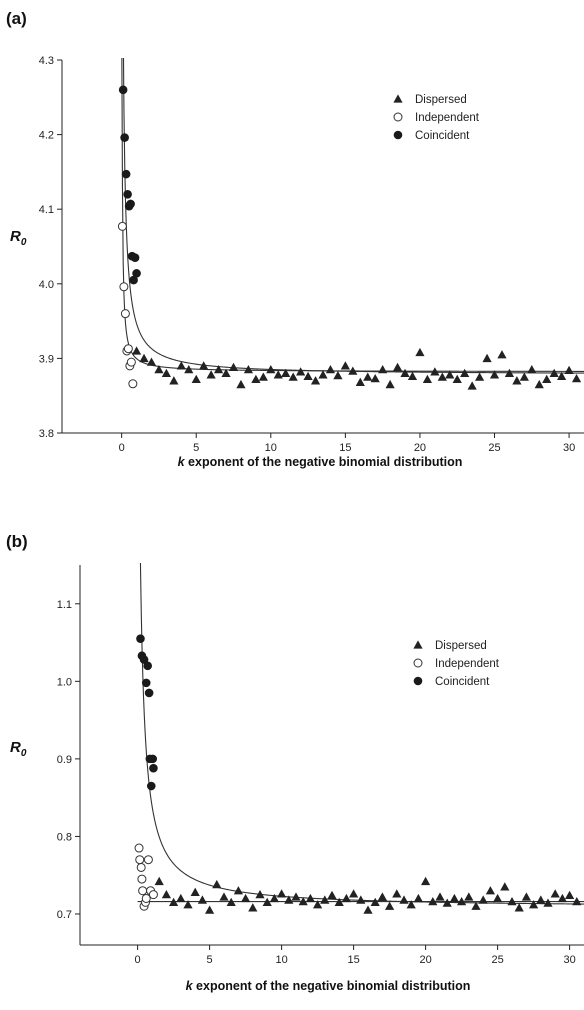 This screenshot has height=1010, width=584. I want to click on panel-b-y-tick-label: 0.9, so click(64, 760).